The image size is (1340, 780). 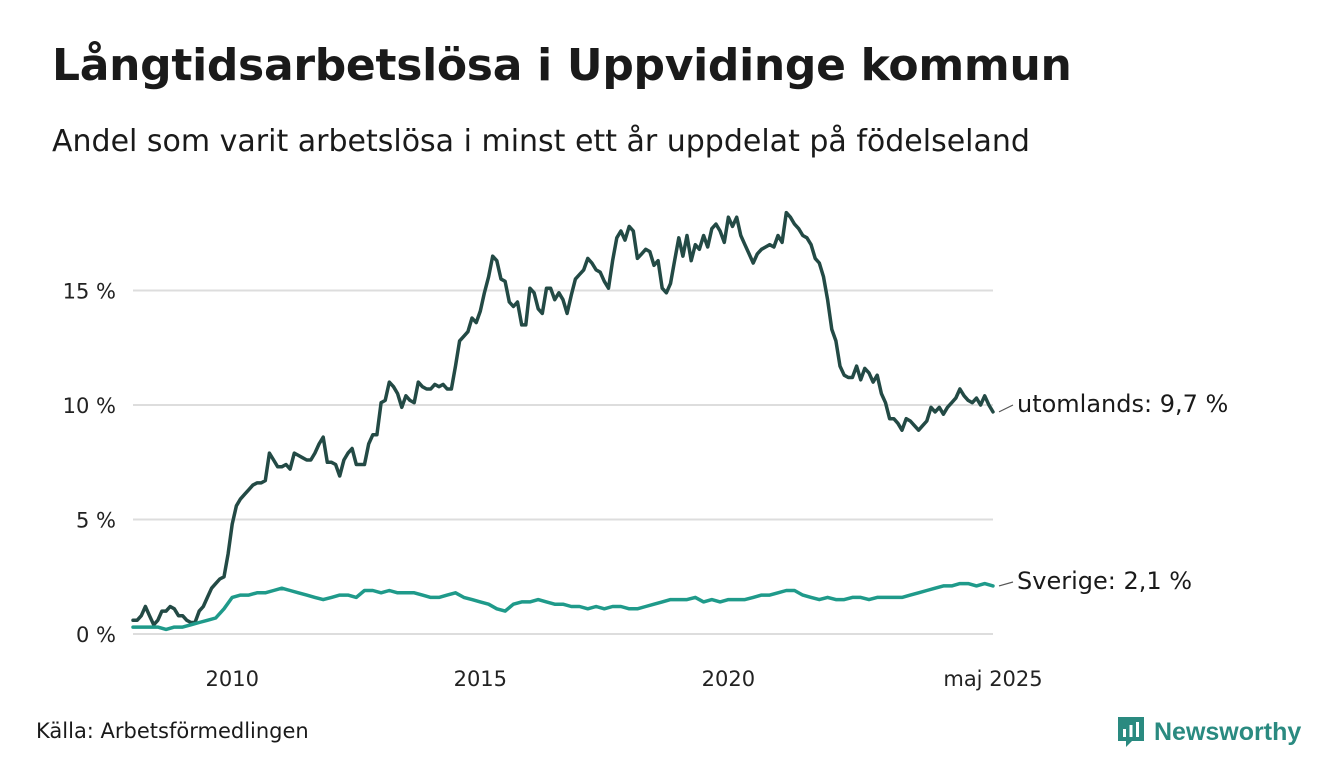 What do you see at coordinates (96, 635) in the screenshot?
I see `y-tick-label: 0 %` at bounding box center [96, 635].